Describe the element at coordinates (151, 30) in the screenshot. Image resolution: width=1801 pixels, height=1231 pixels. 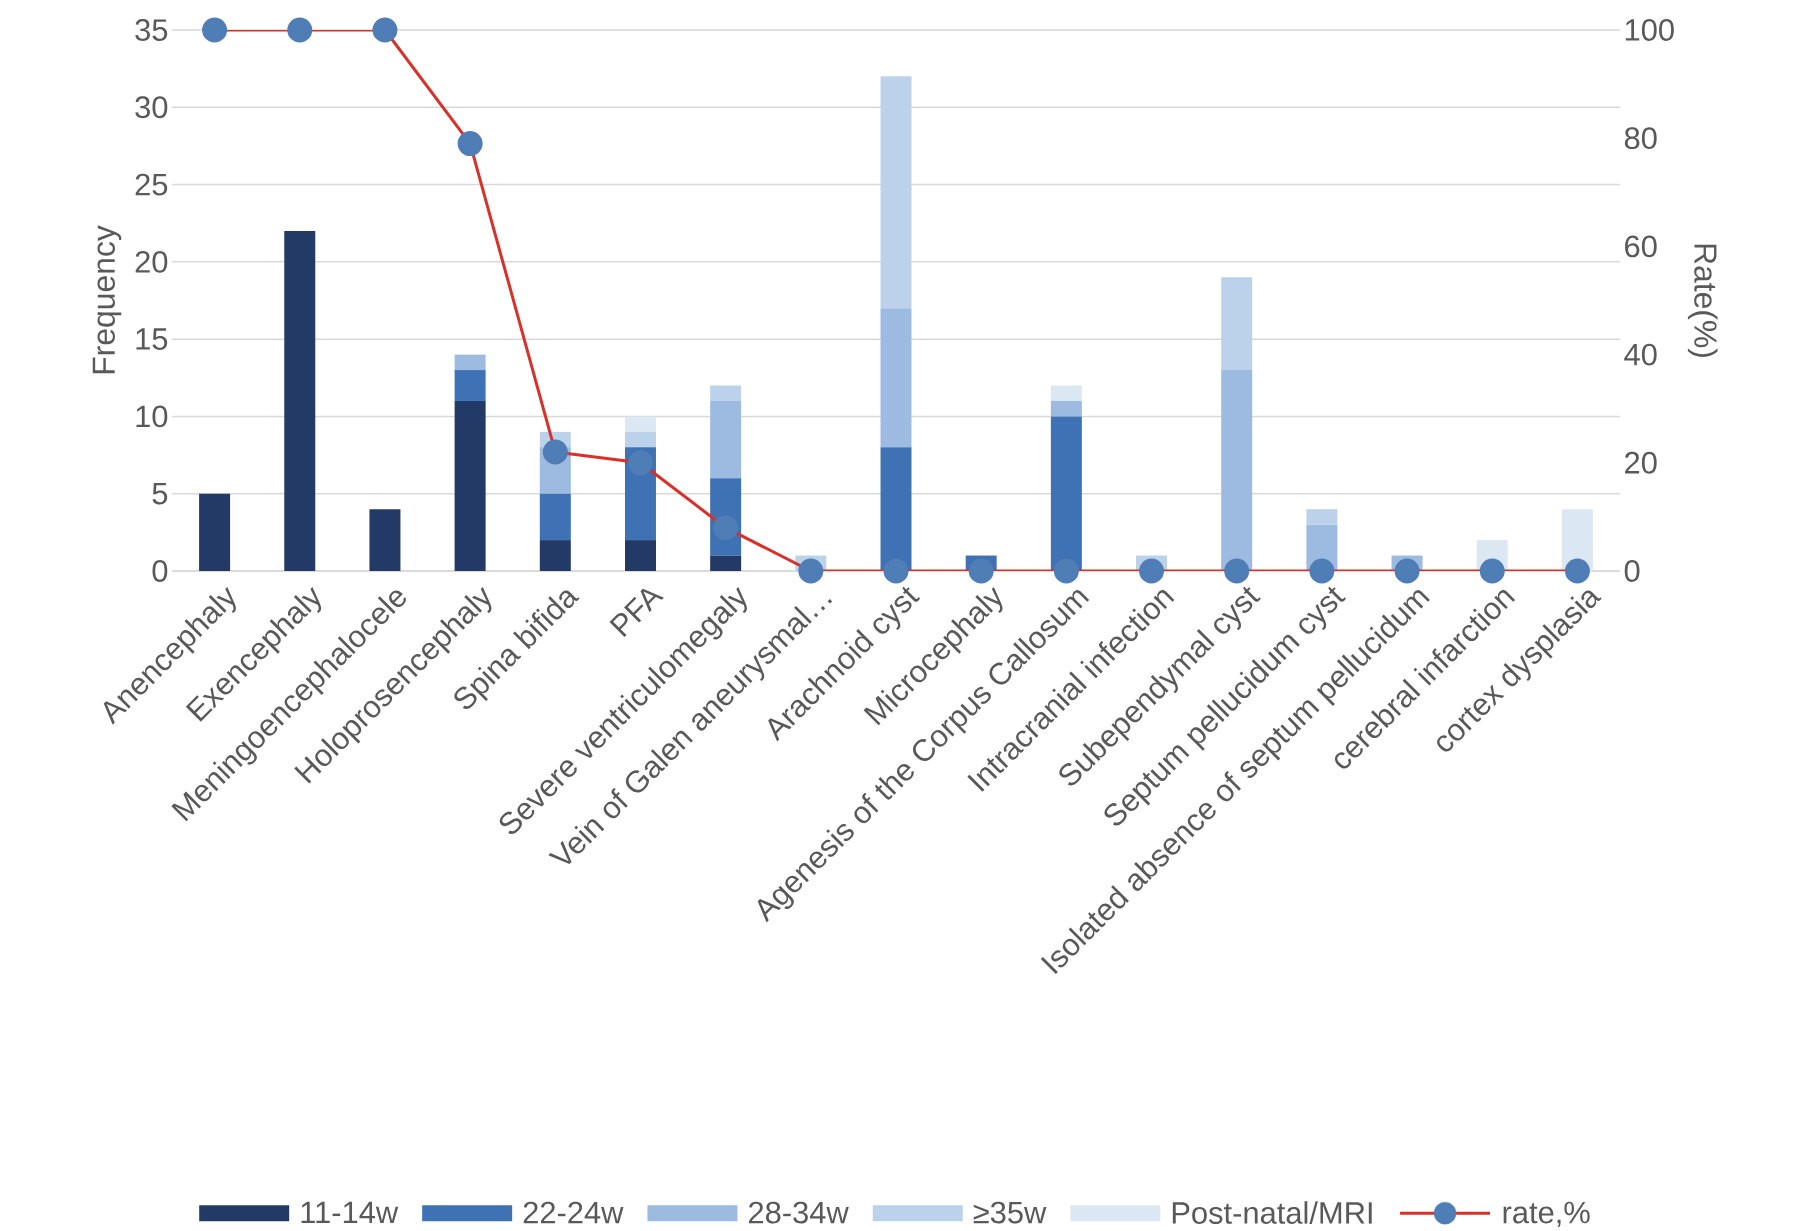
I see `y-tick-label: 35` at that location.